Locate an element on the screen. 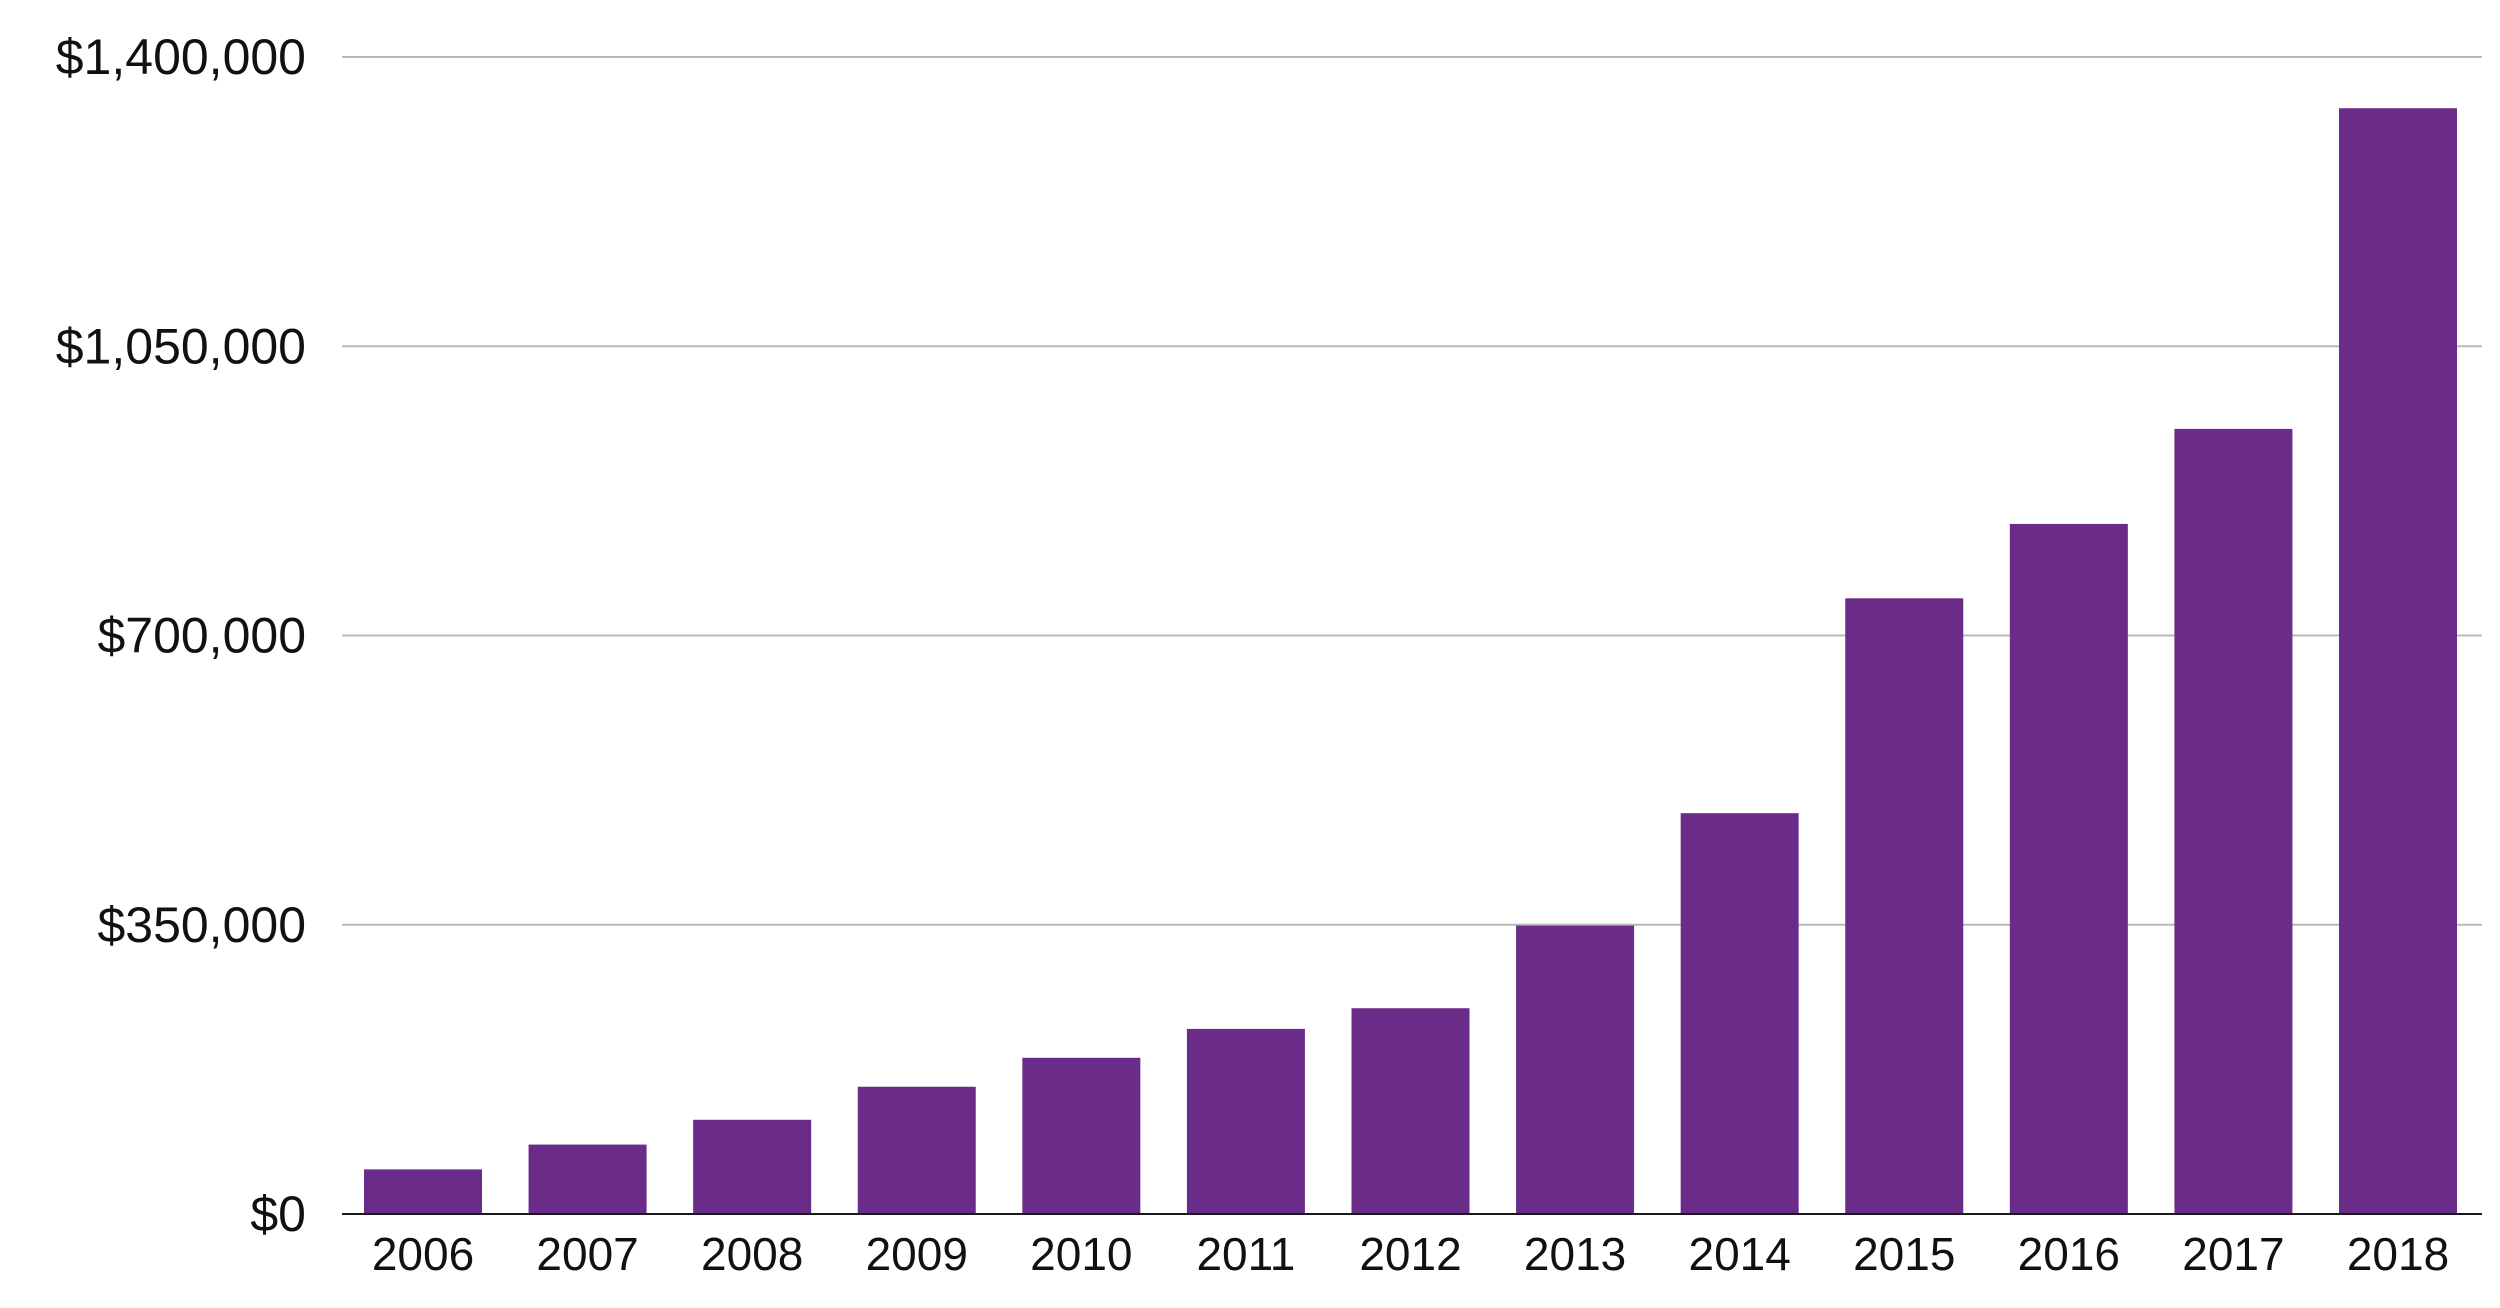 This screenshot has width=2500, height=1308. y-tick-label: $0 is located at coordinates (278, 1214).